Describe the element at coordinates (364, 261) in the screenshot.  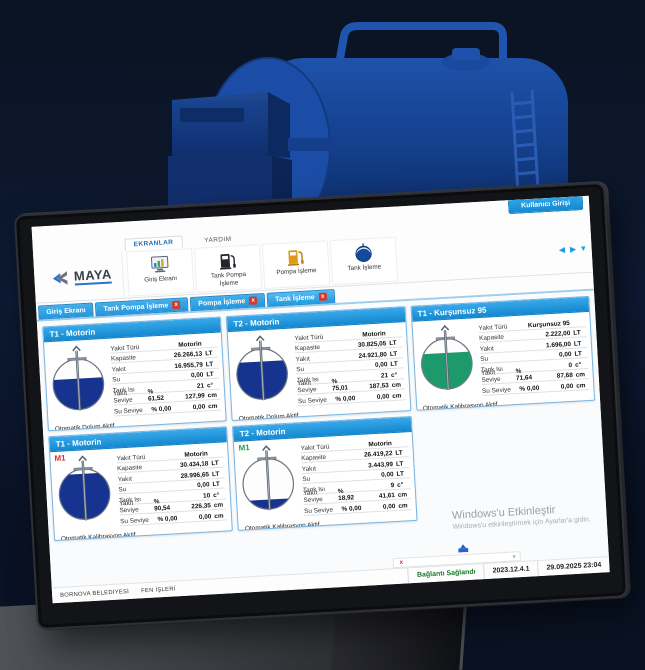
I see `ribbon-button-tank: Tank İşleme` at that location.